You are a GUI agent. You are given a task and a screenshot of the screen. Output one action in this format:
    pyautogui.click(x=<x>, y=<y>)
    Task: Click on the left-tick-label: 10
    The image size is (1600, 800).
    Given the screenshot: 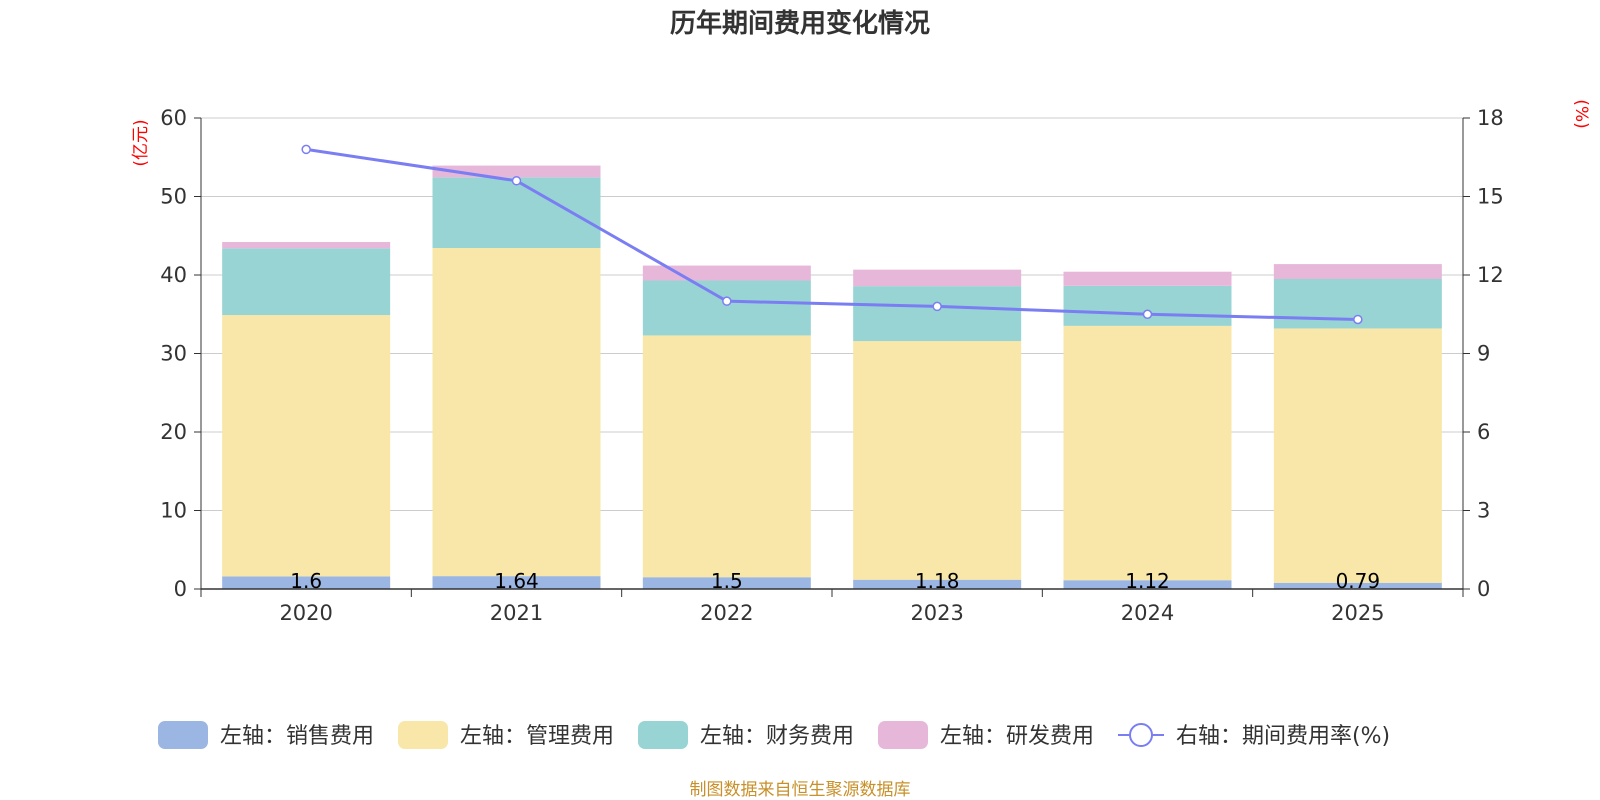 What is the action you would take?
    pyautogui.click(x=173, y=511)
    